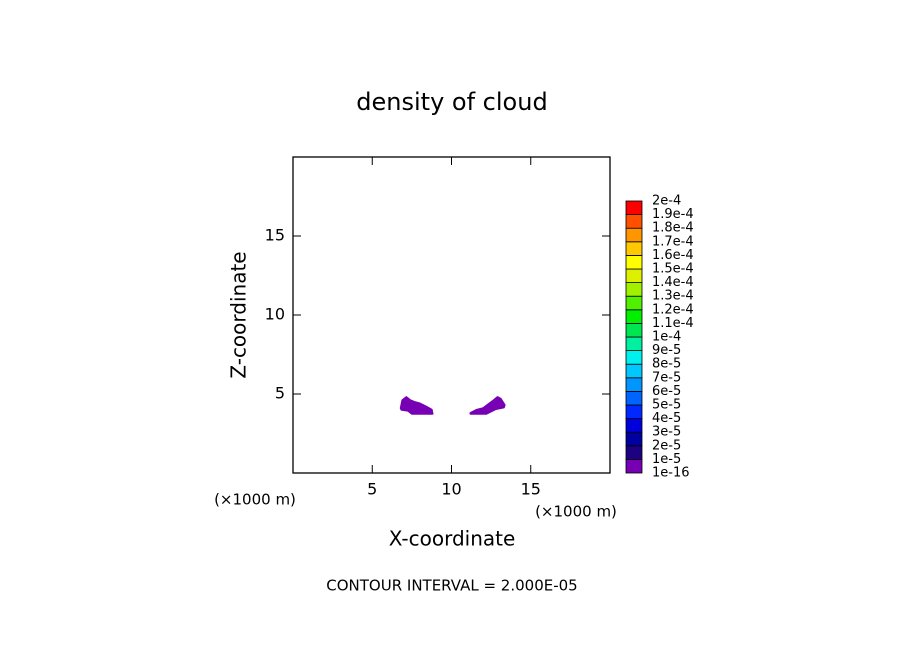 The height and width of the screenshot is (654, 904). I want to click on colorbar-label: 2e-5, so click(666, 445).